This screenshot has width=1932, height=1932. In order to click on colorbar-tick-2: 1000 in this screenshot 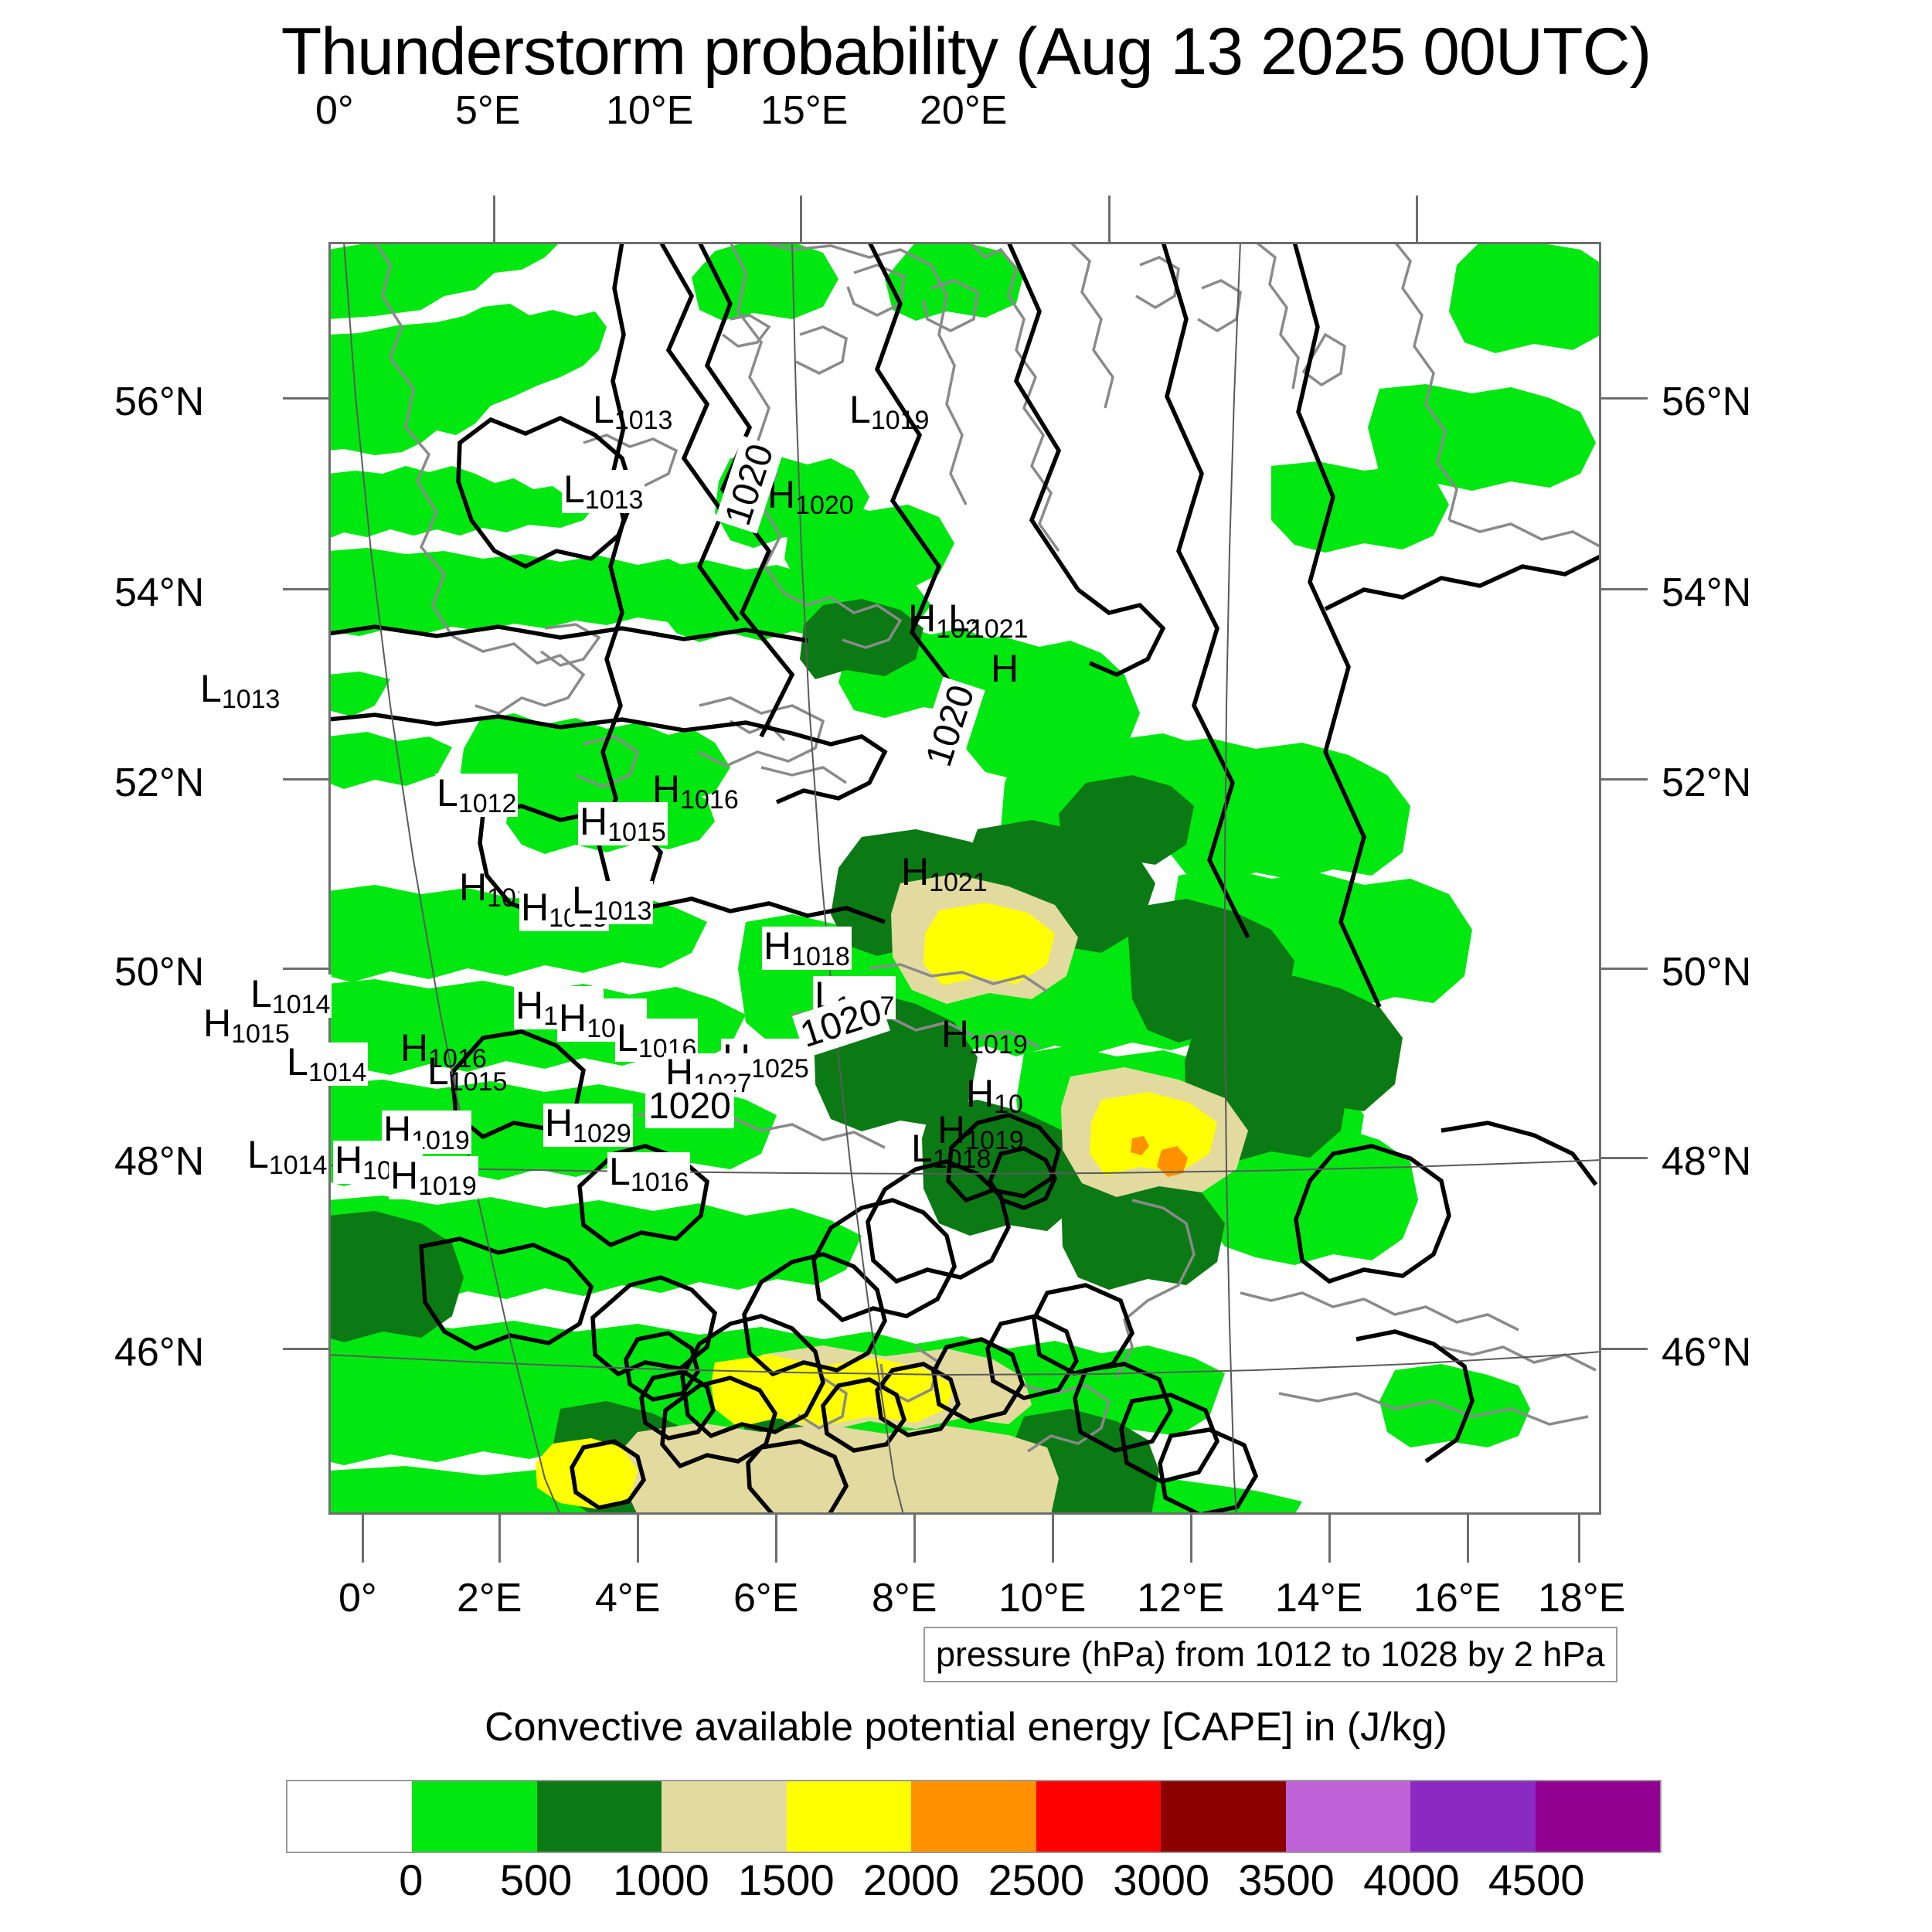, I will do `click(661, 1880)`.